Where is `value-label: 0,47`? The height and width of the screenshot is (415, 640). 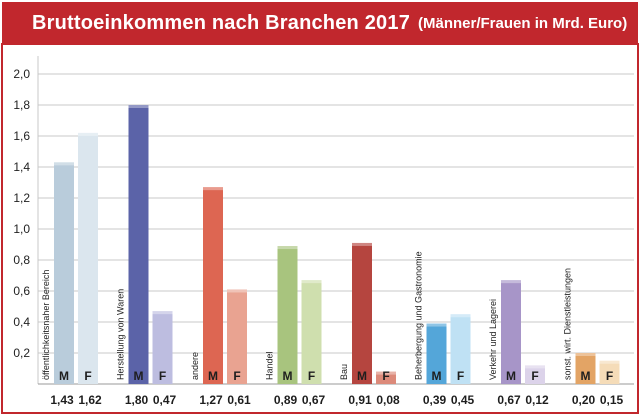 value-label: 0,47 is located at coordinates (165, 400).